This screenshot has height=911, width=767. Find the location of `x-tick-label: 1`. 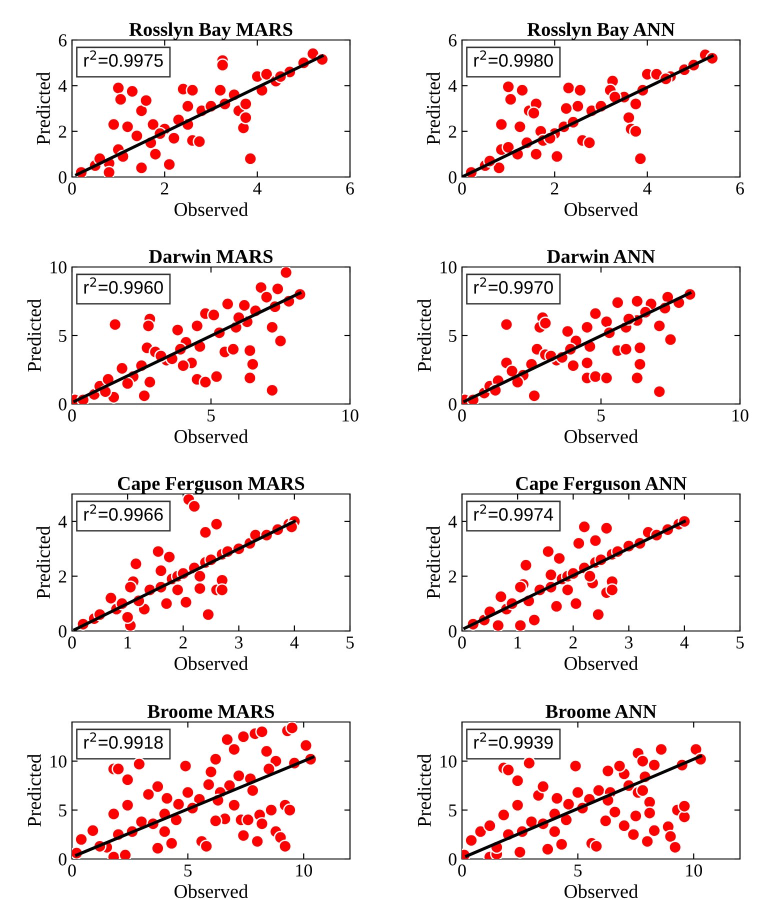

x-tick-label: 1 is located at coordinates (128, 642).